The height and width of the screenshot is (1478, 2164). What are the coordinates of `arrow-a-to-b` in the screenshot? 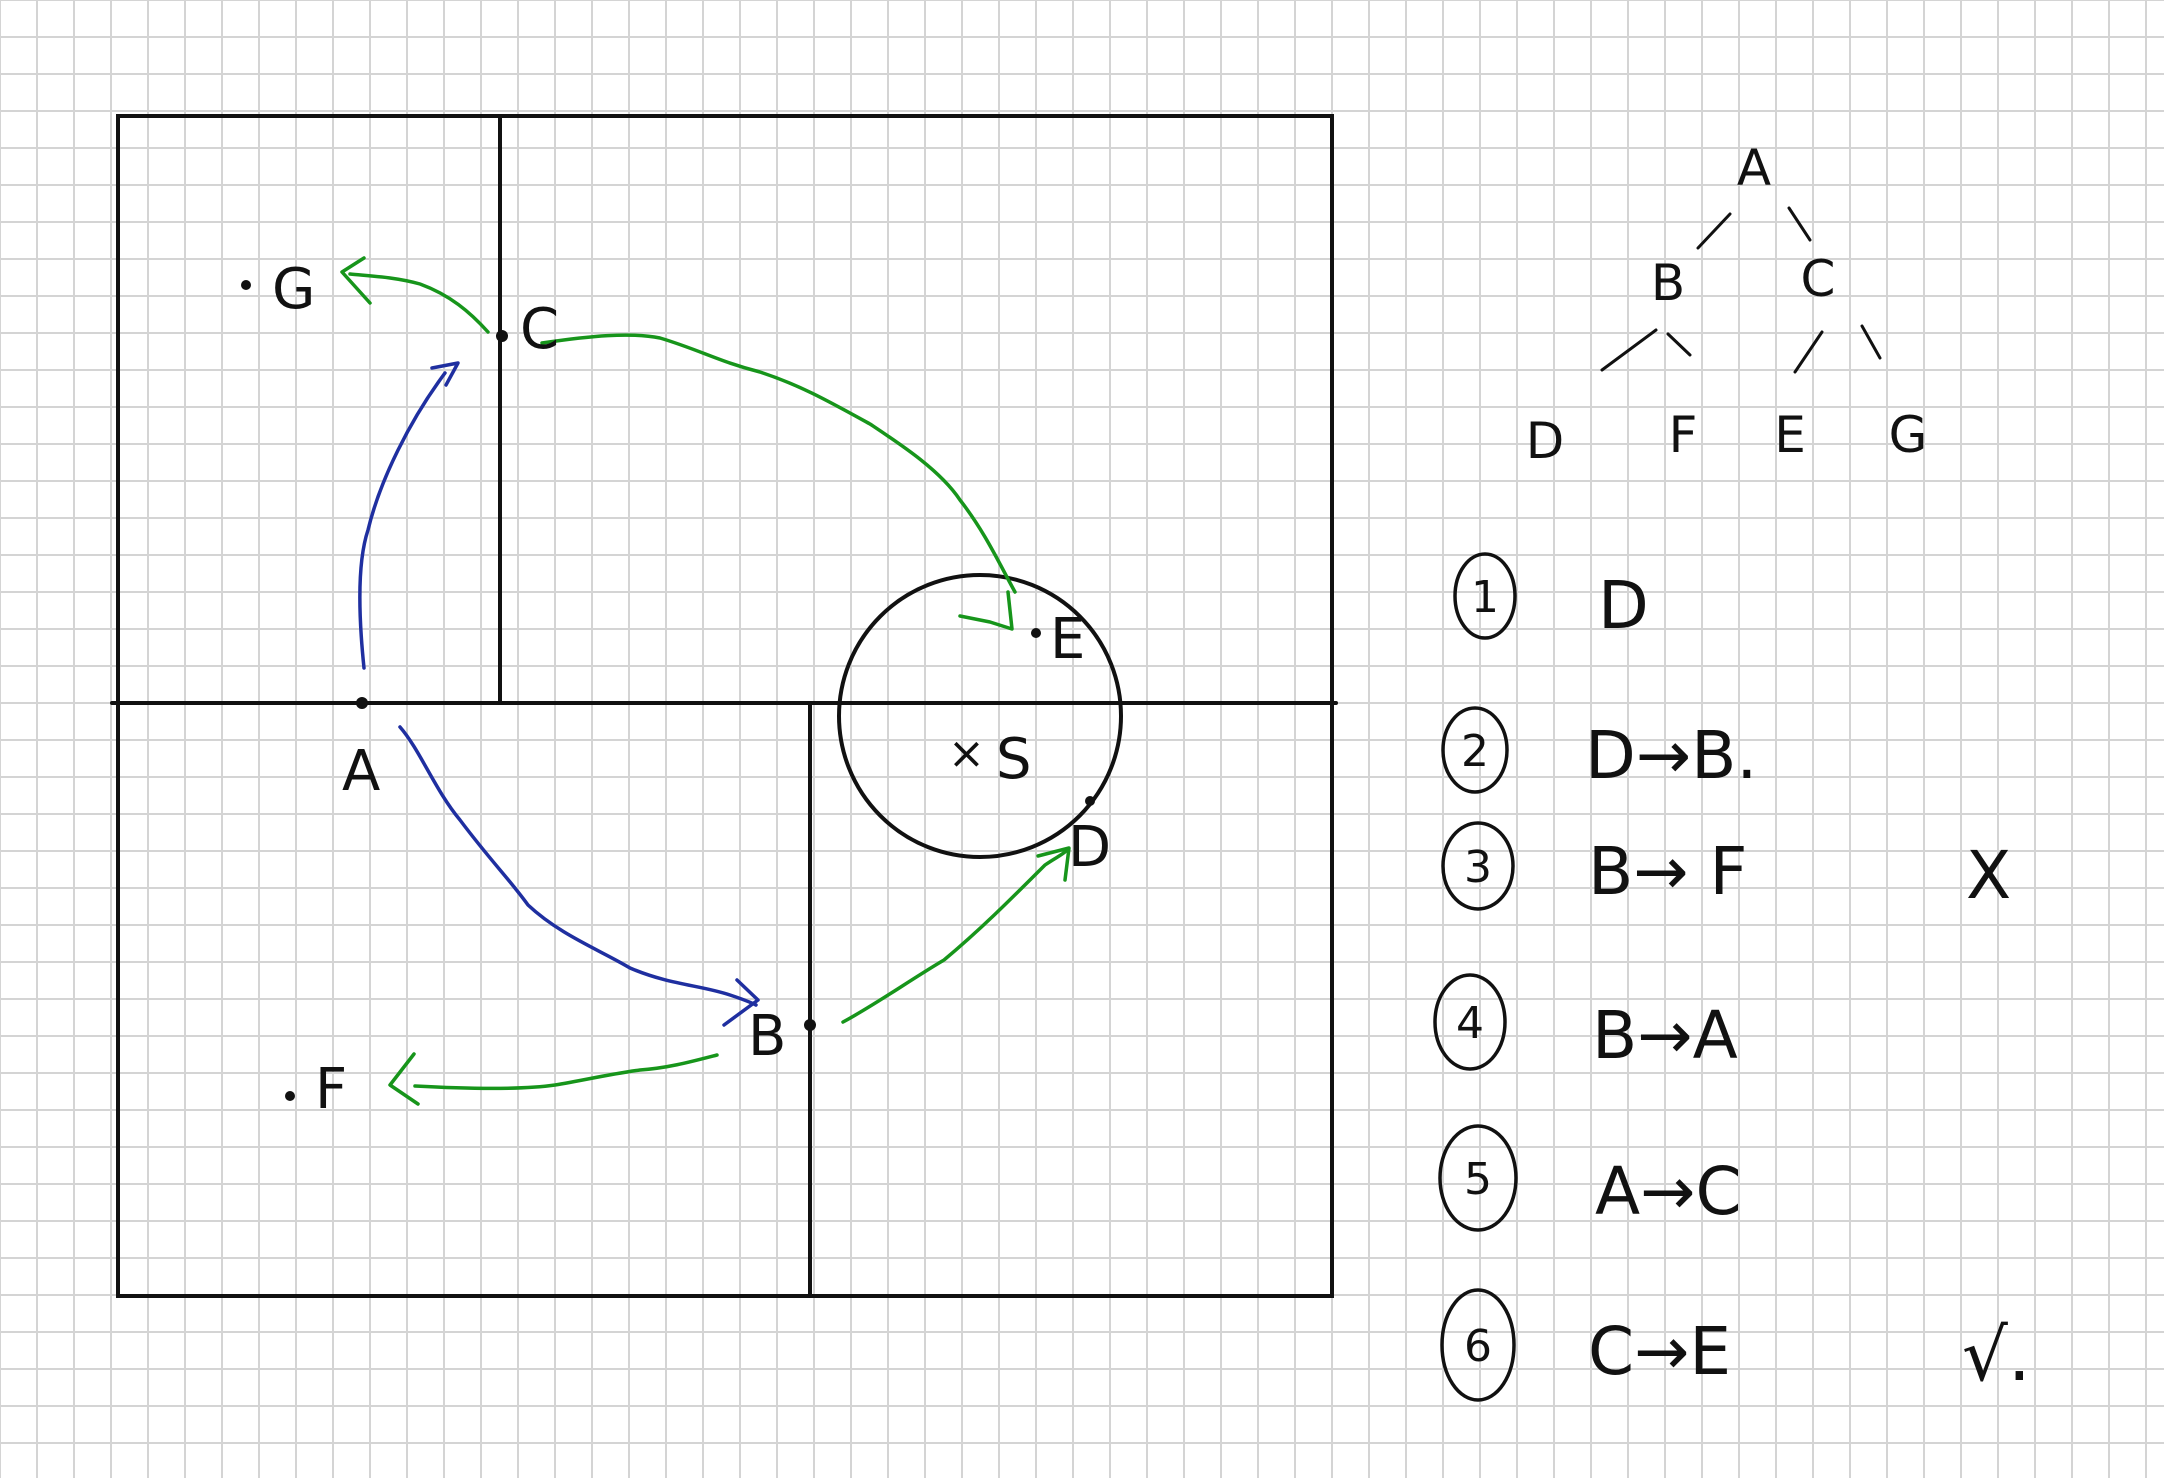 It's located at (578, 866).